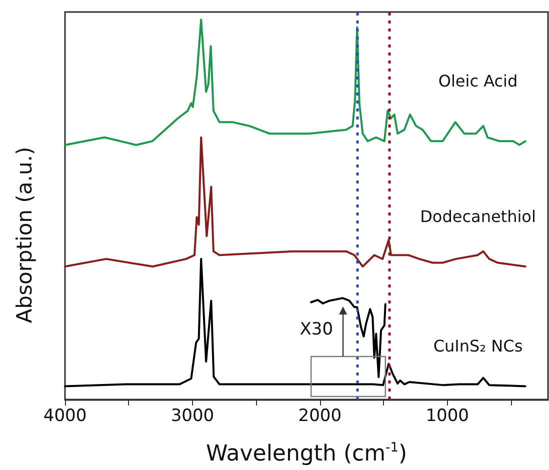  I want to click on annotation: X30, so click(317, 330).